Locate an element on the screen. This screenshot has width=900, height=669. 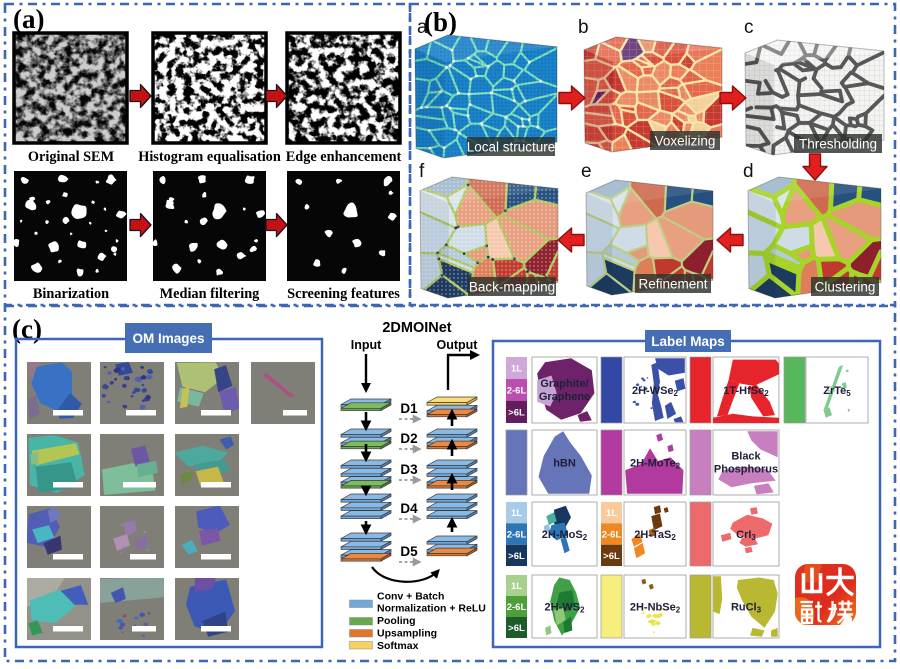
svg-text: Softmax is located at coordinates (398, 646).